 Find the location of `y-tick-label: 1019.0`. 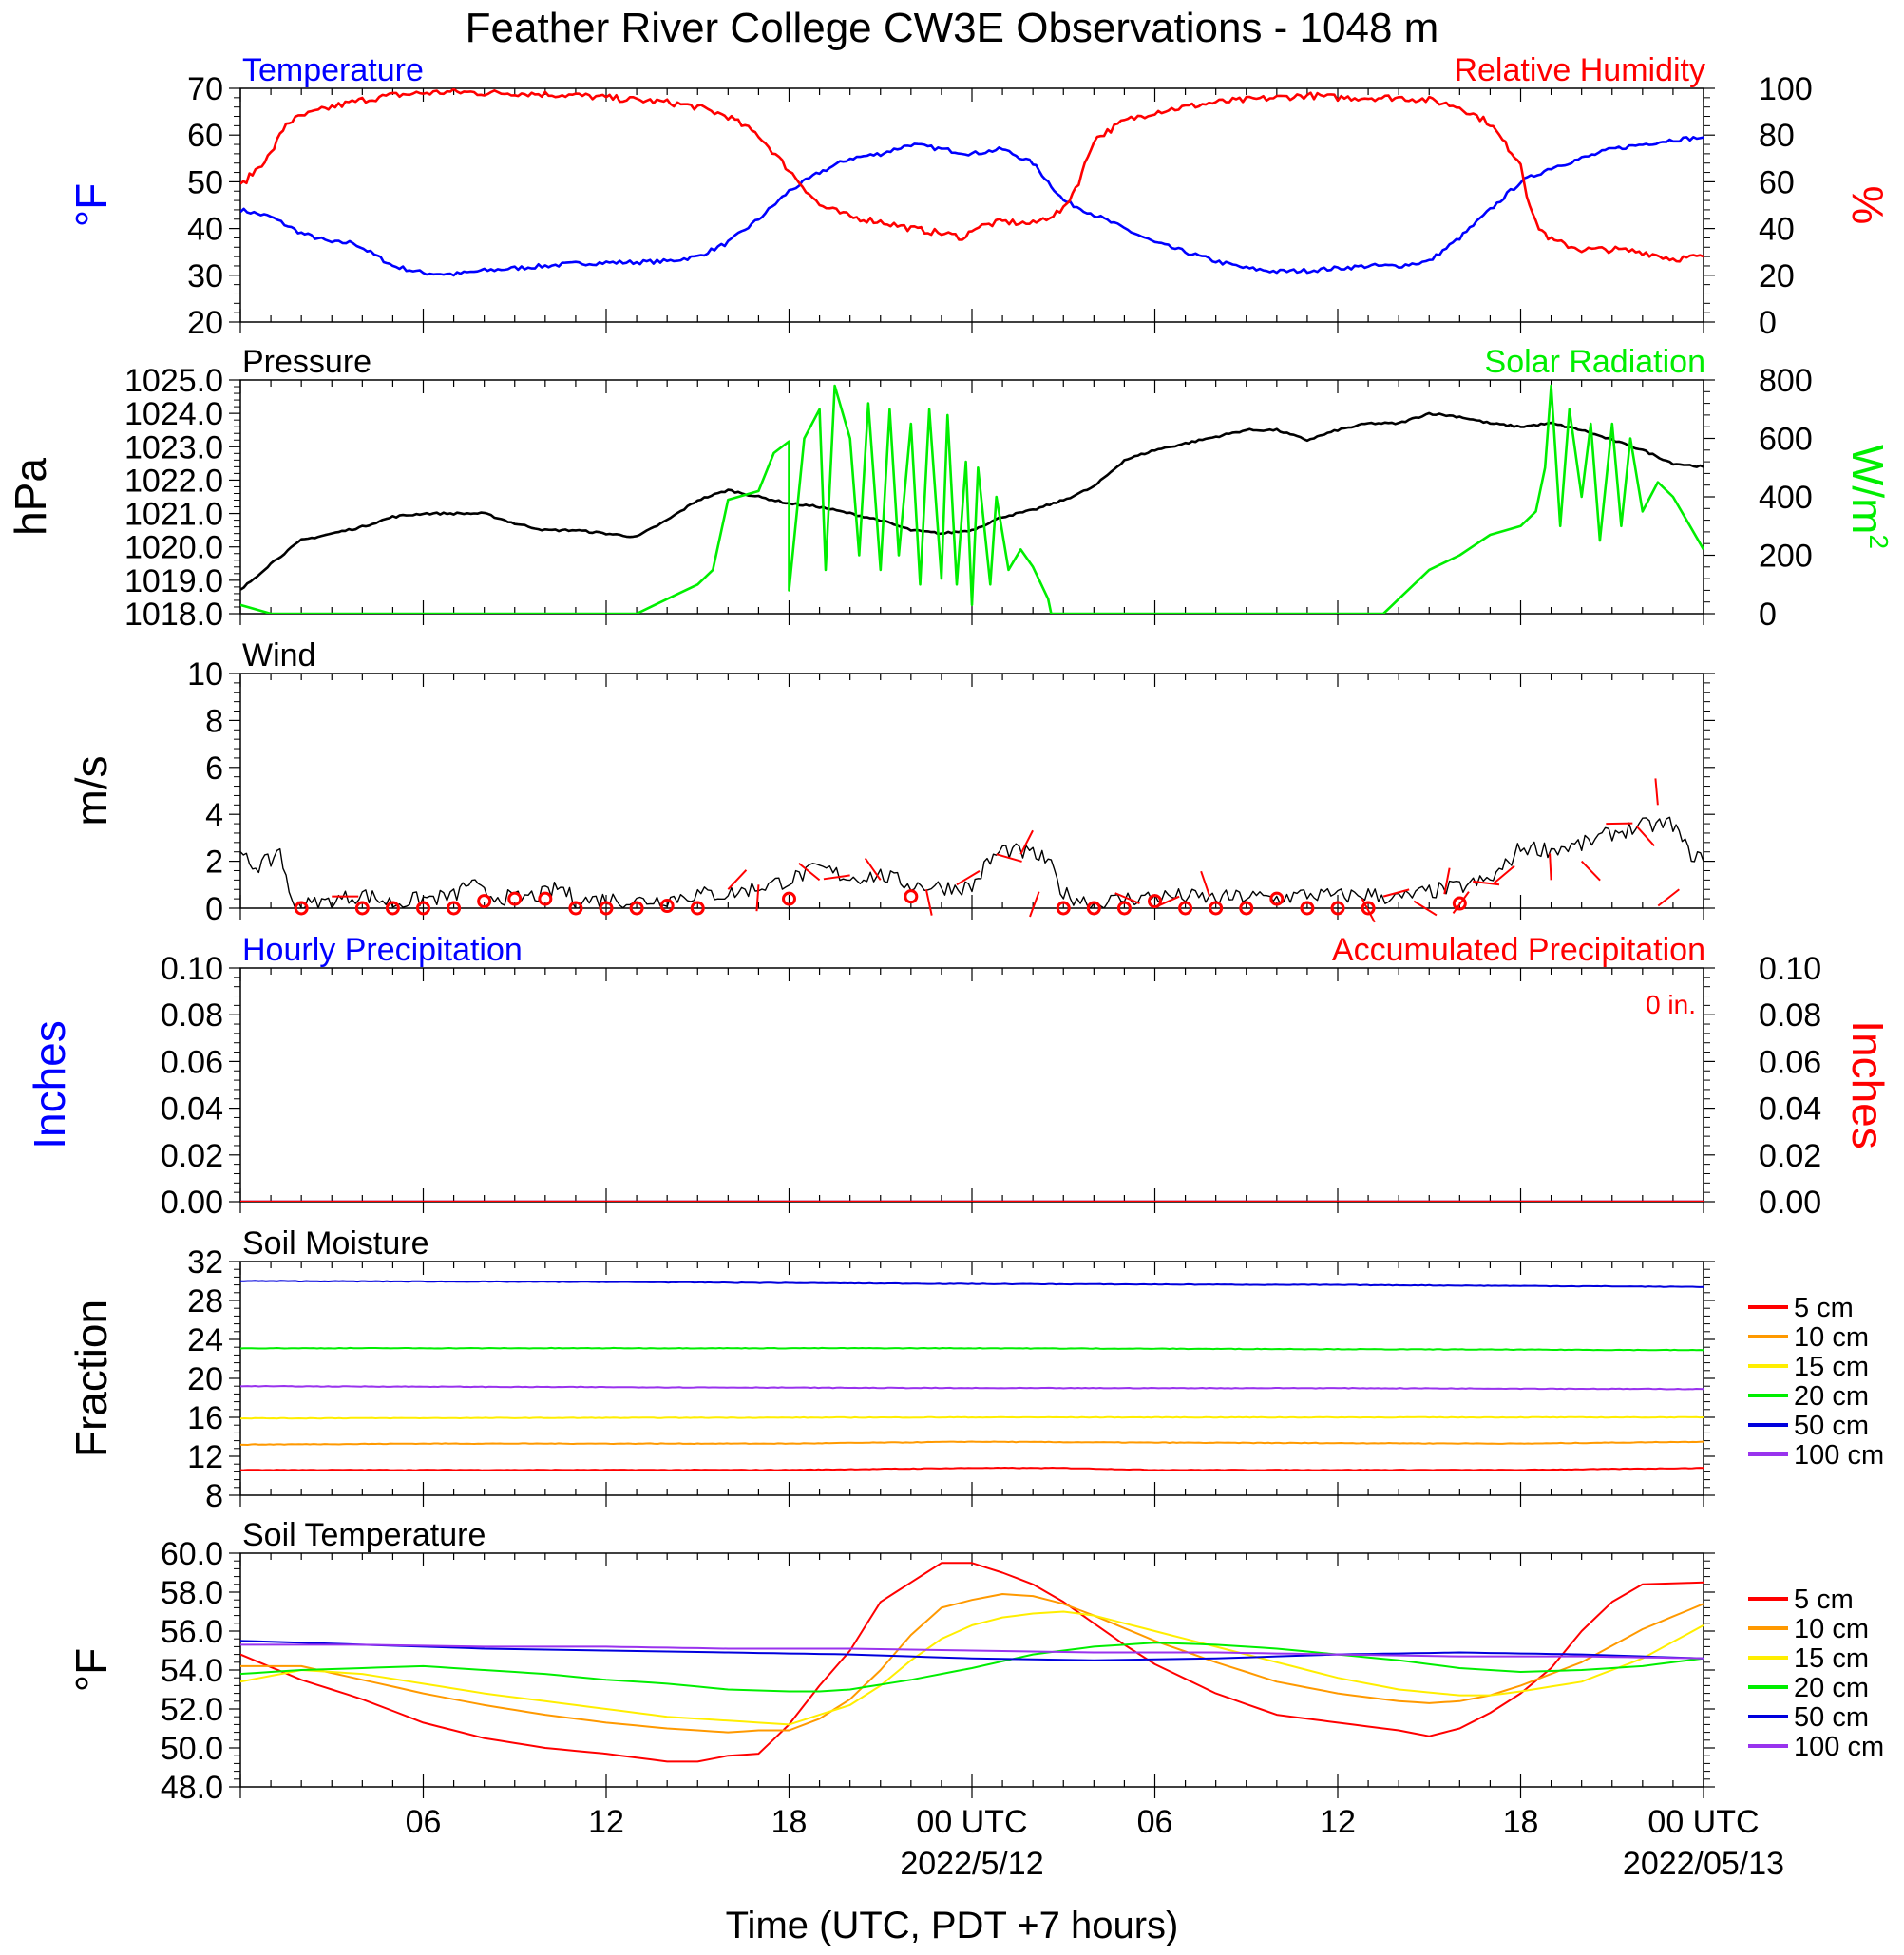

y-tick-label: 1019.0 is located at coordinates (174, 581).